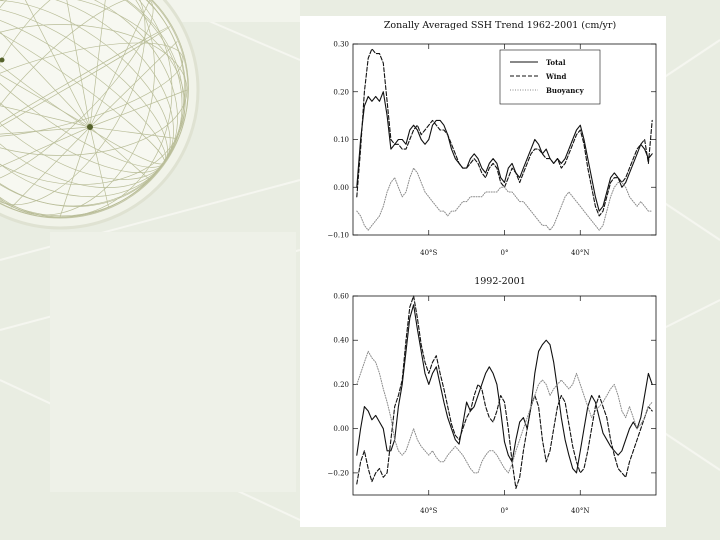 Image resolution: width=720 pixels, height=540 pixels. What do you see at coordinates (555, 76) in the screenshot?
I see `legend-label-wind: Wind` at bounding box center [555, 76].